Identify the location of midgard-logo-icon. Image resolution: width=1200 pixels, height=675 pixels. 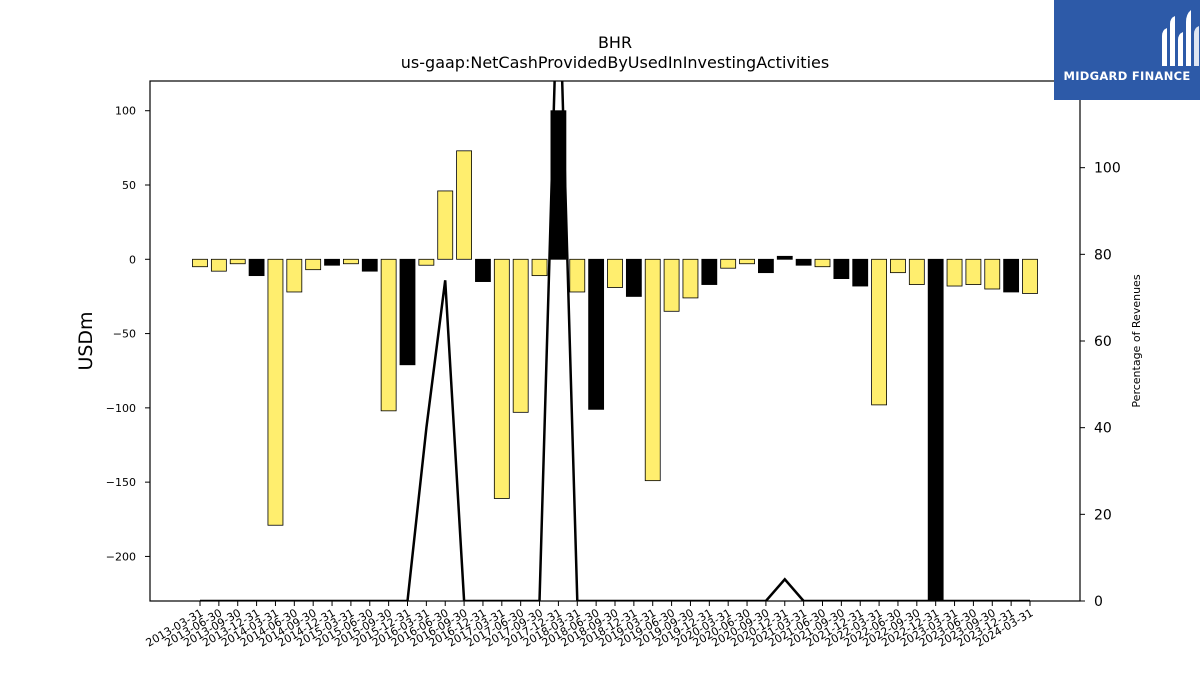
(1180, 38).